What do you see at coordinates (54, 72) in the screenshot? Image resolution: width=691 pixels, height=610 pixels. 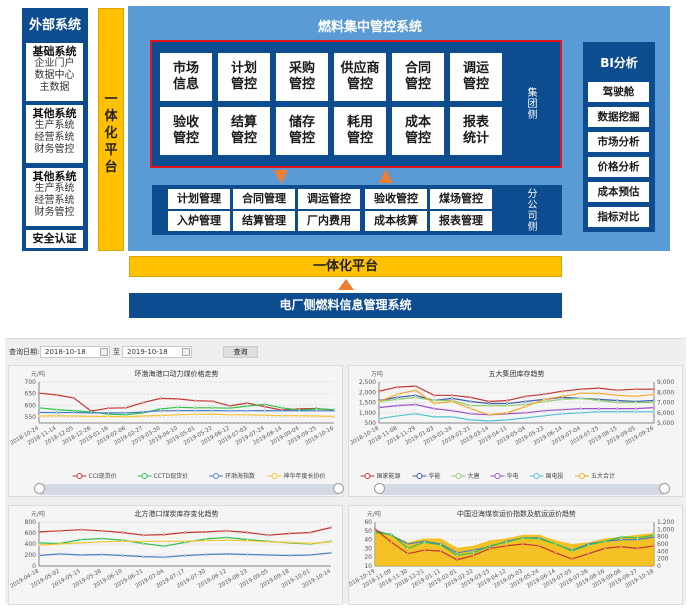 I see `external-item-basic: 基础系统 企业门户 数据中心 主数据` at bounding box center [54, 72].